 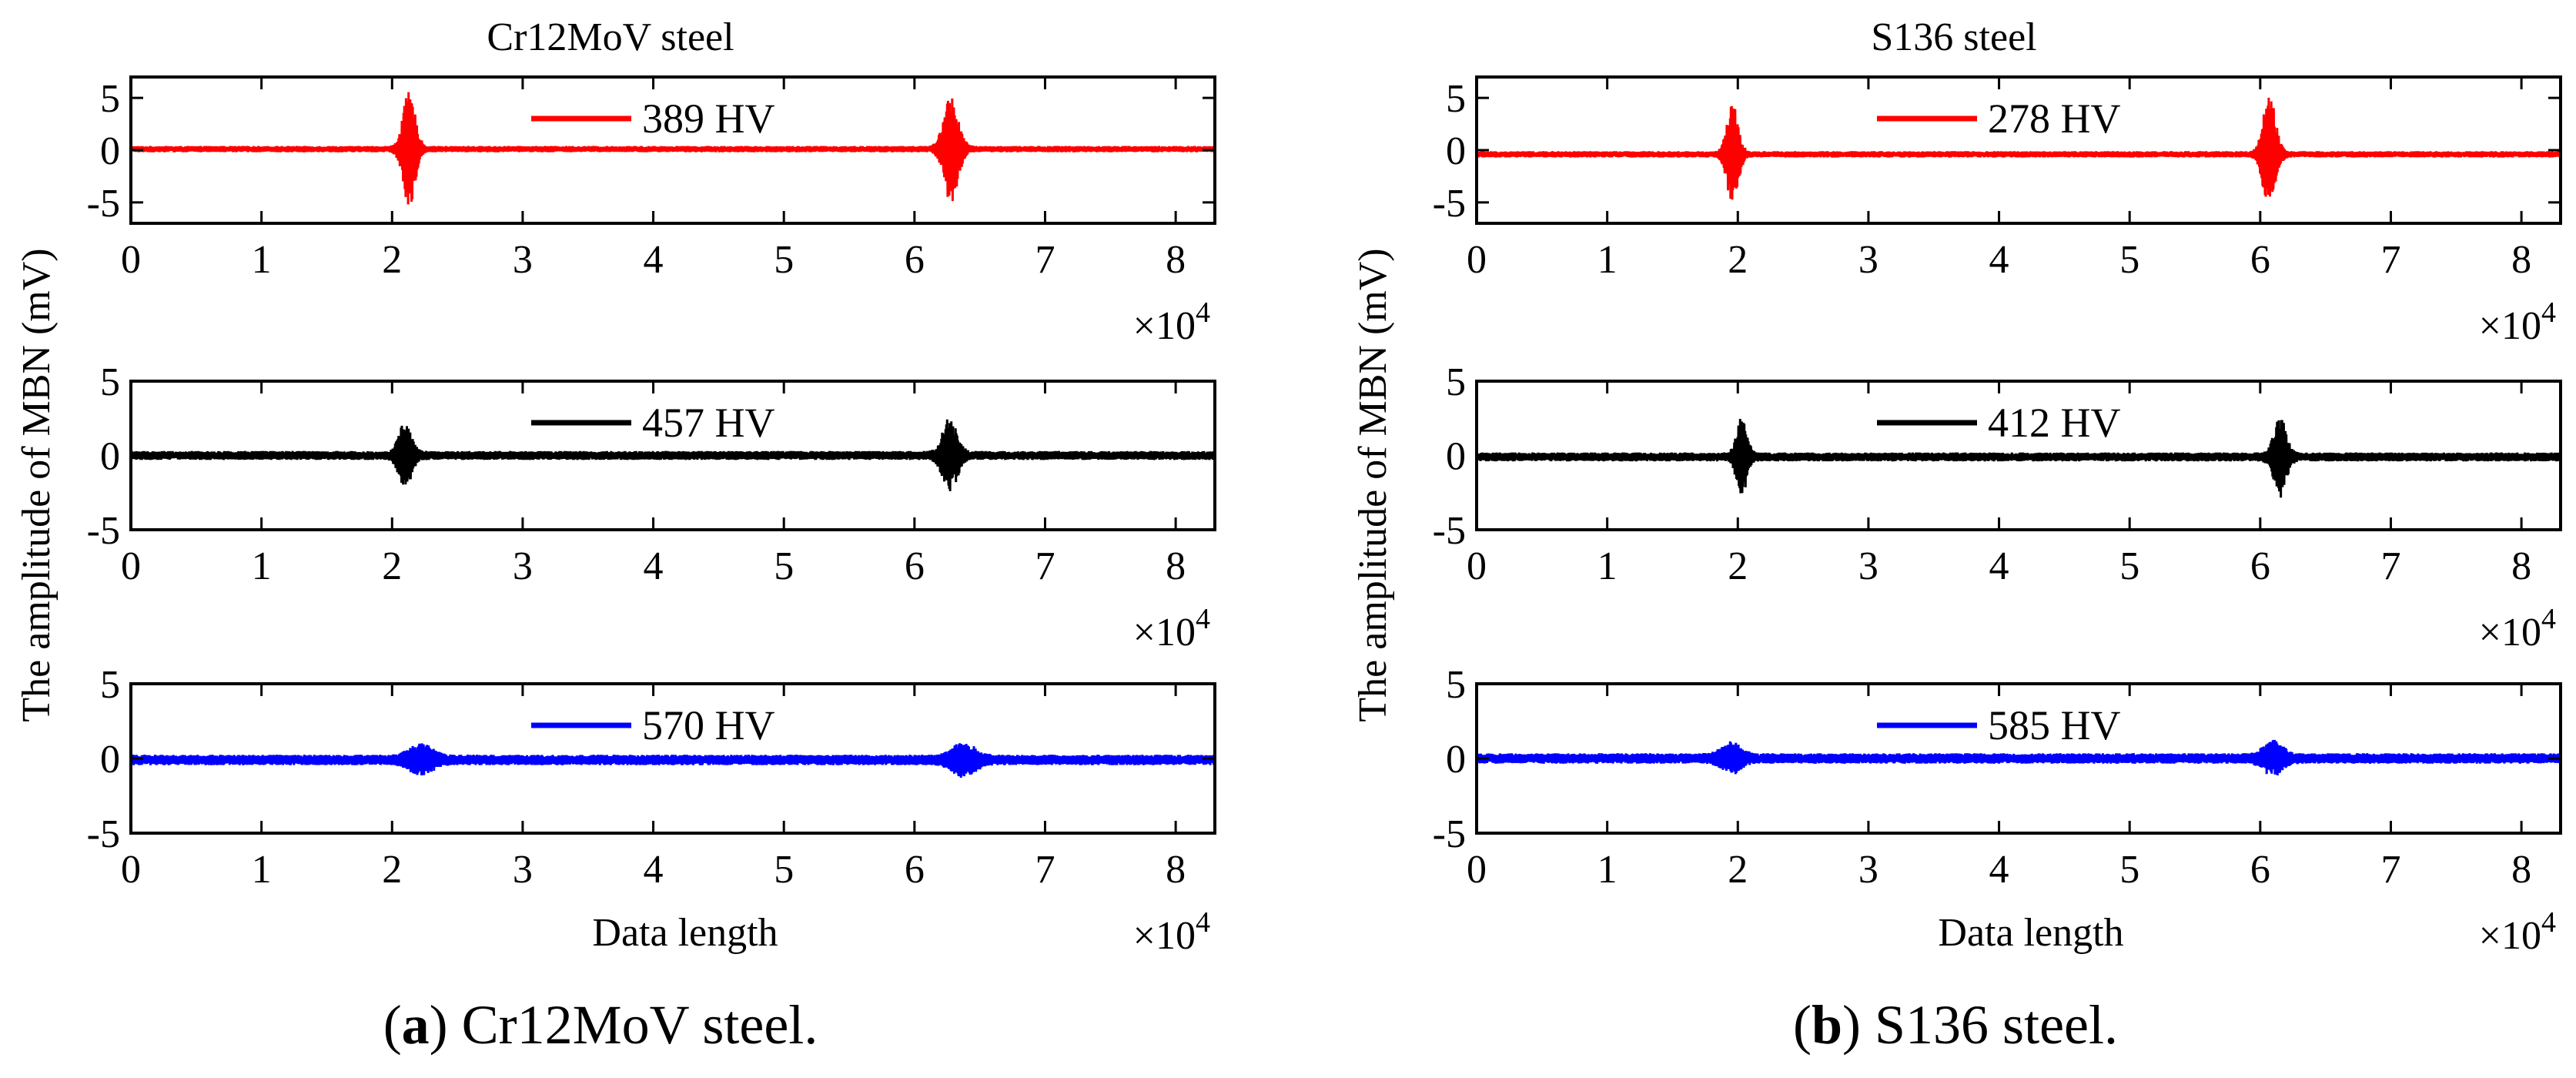 What do you see at coordinates (633, 1025) in the screenshot?
I see `panel-a-caption-text: Cr12MoV steel.` at bounding box center [633, 1025].